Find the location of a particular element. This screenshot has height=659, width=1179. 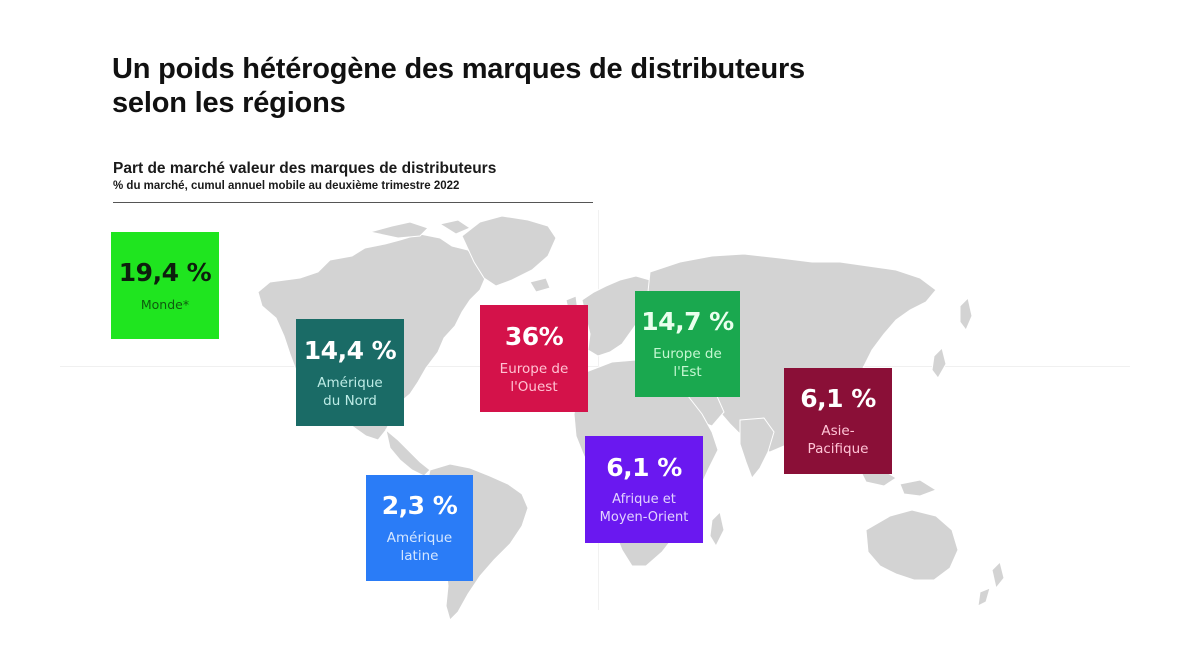

region-label: Europe de l'Ouest is located at coordinates (534, 377).